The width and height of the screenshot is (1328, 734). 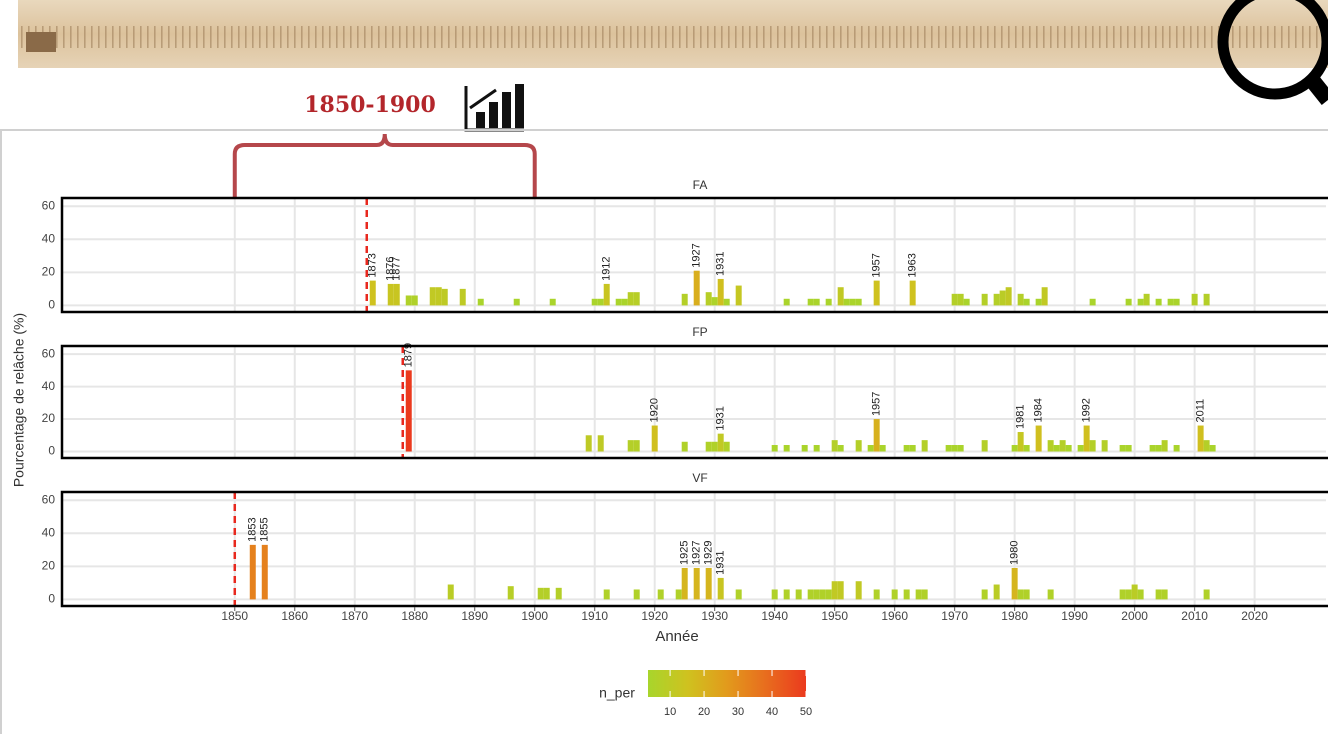 What do you see at coordinates (494, 107) in the screenshot?
I see `chart-icon` at bounding box center [494, 107].